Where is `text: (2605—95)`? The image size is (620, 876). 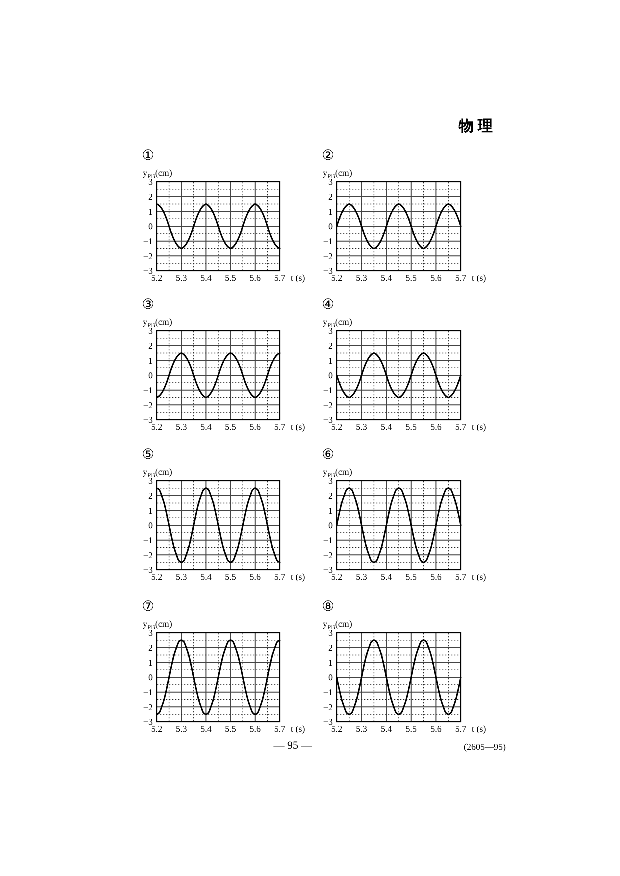
text: (2605—95) is located at coordinates (485, 747).